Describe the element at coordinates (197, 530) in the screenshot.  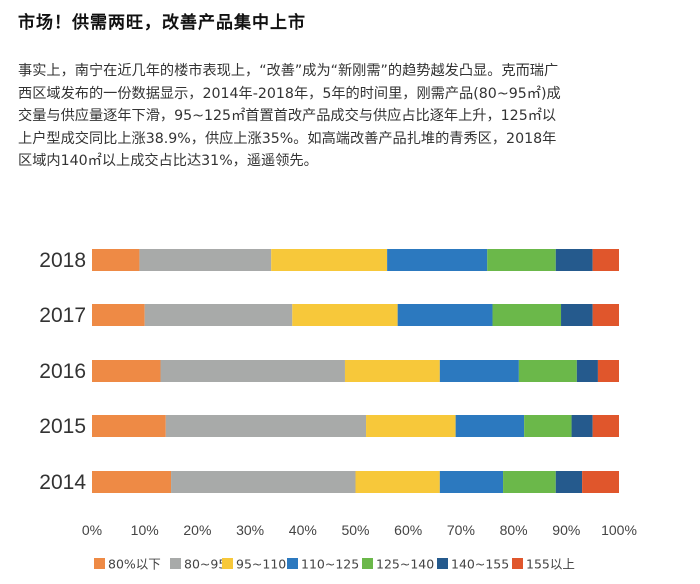
I see `x-tick-label: 20%` at that location.